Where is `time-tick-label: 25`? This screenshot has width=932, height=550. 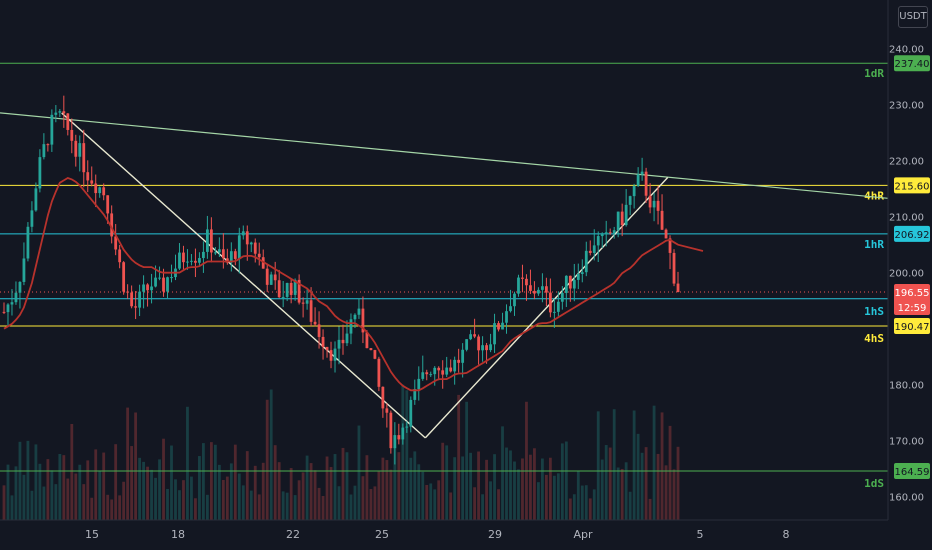
time-tick-label: 25 is located at coordinates (382, 534).